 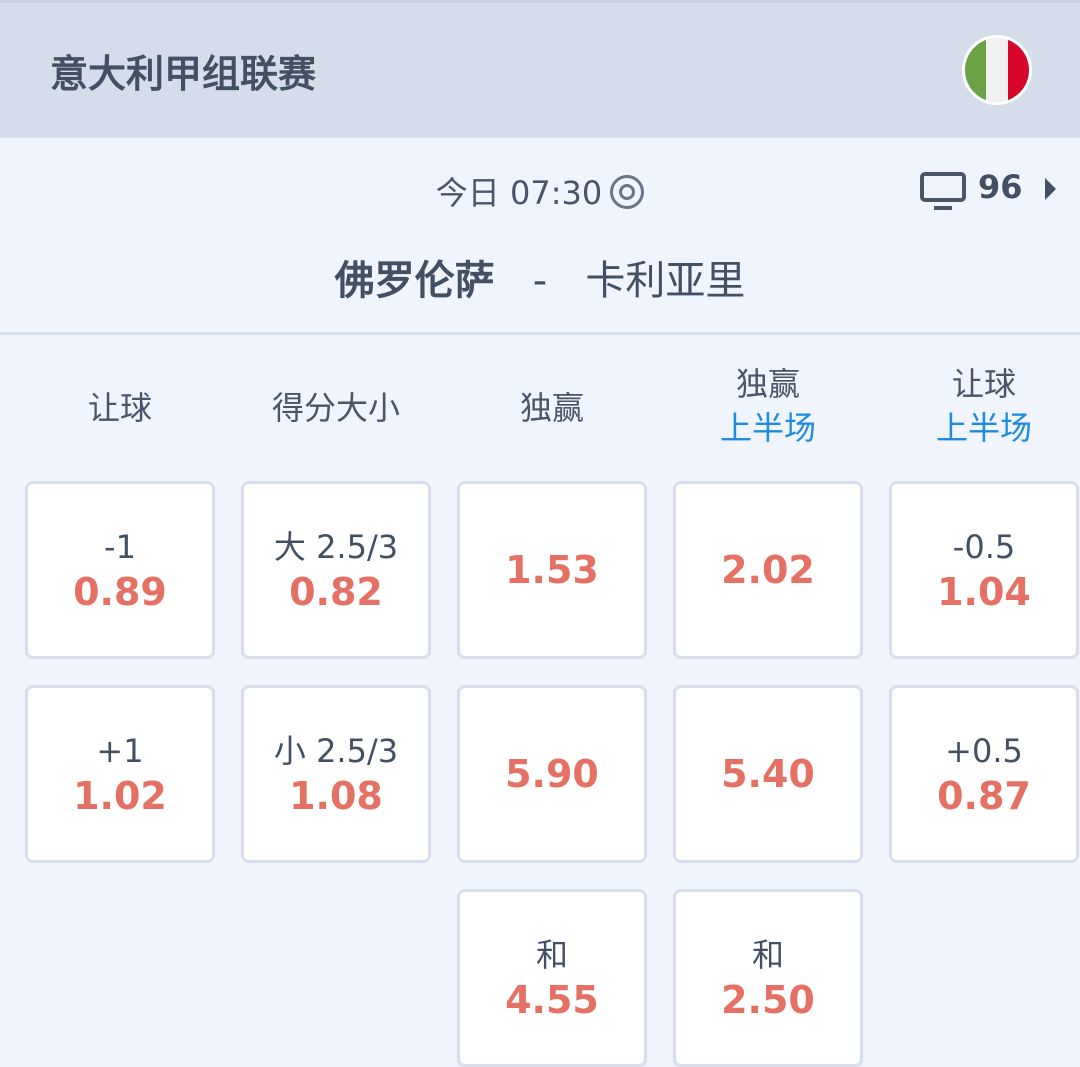 I want to click on time-text: 今日 07:30, so click(x=519, y=193).